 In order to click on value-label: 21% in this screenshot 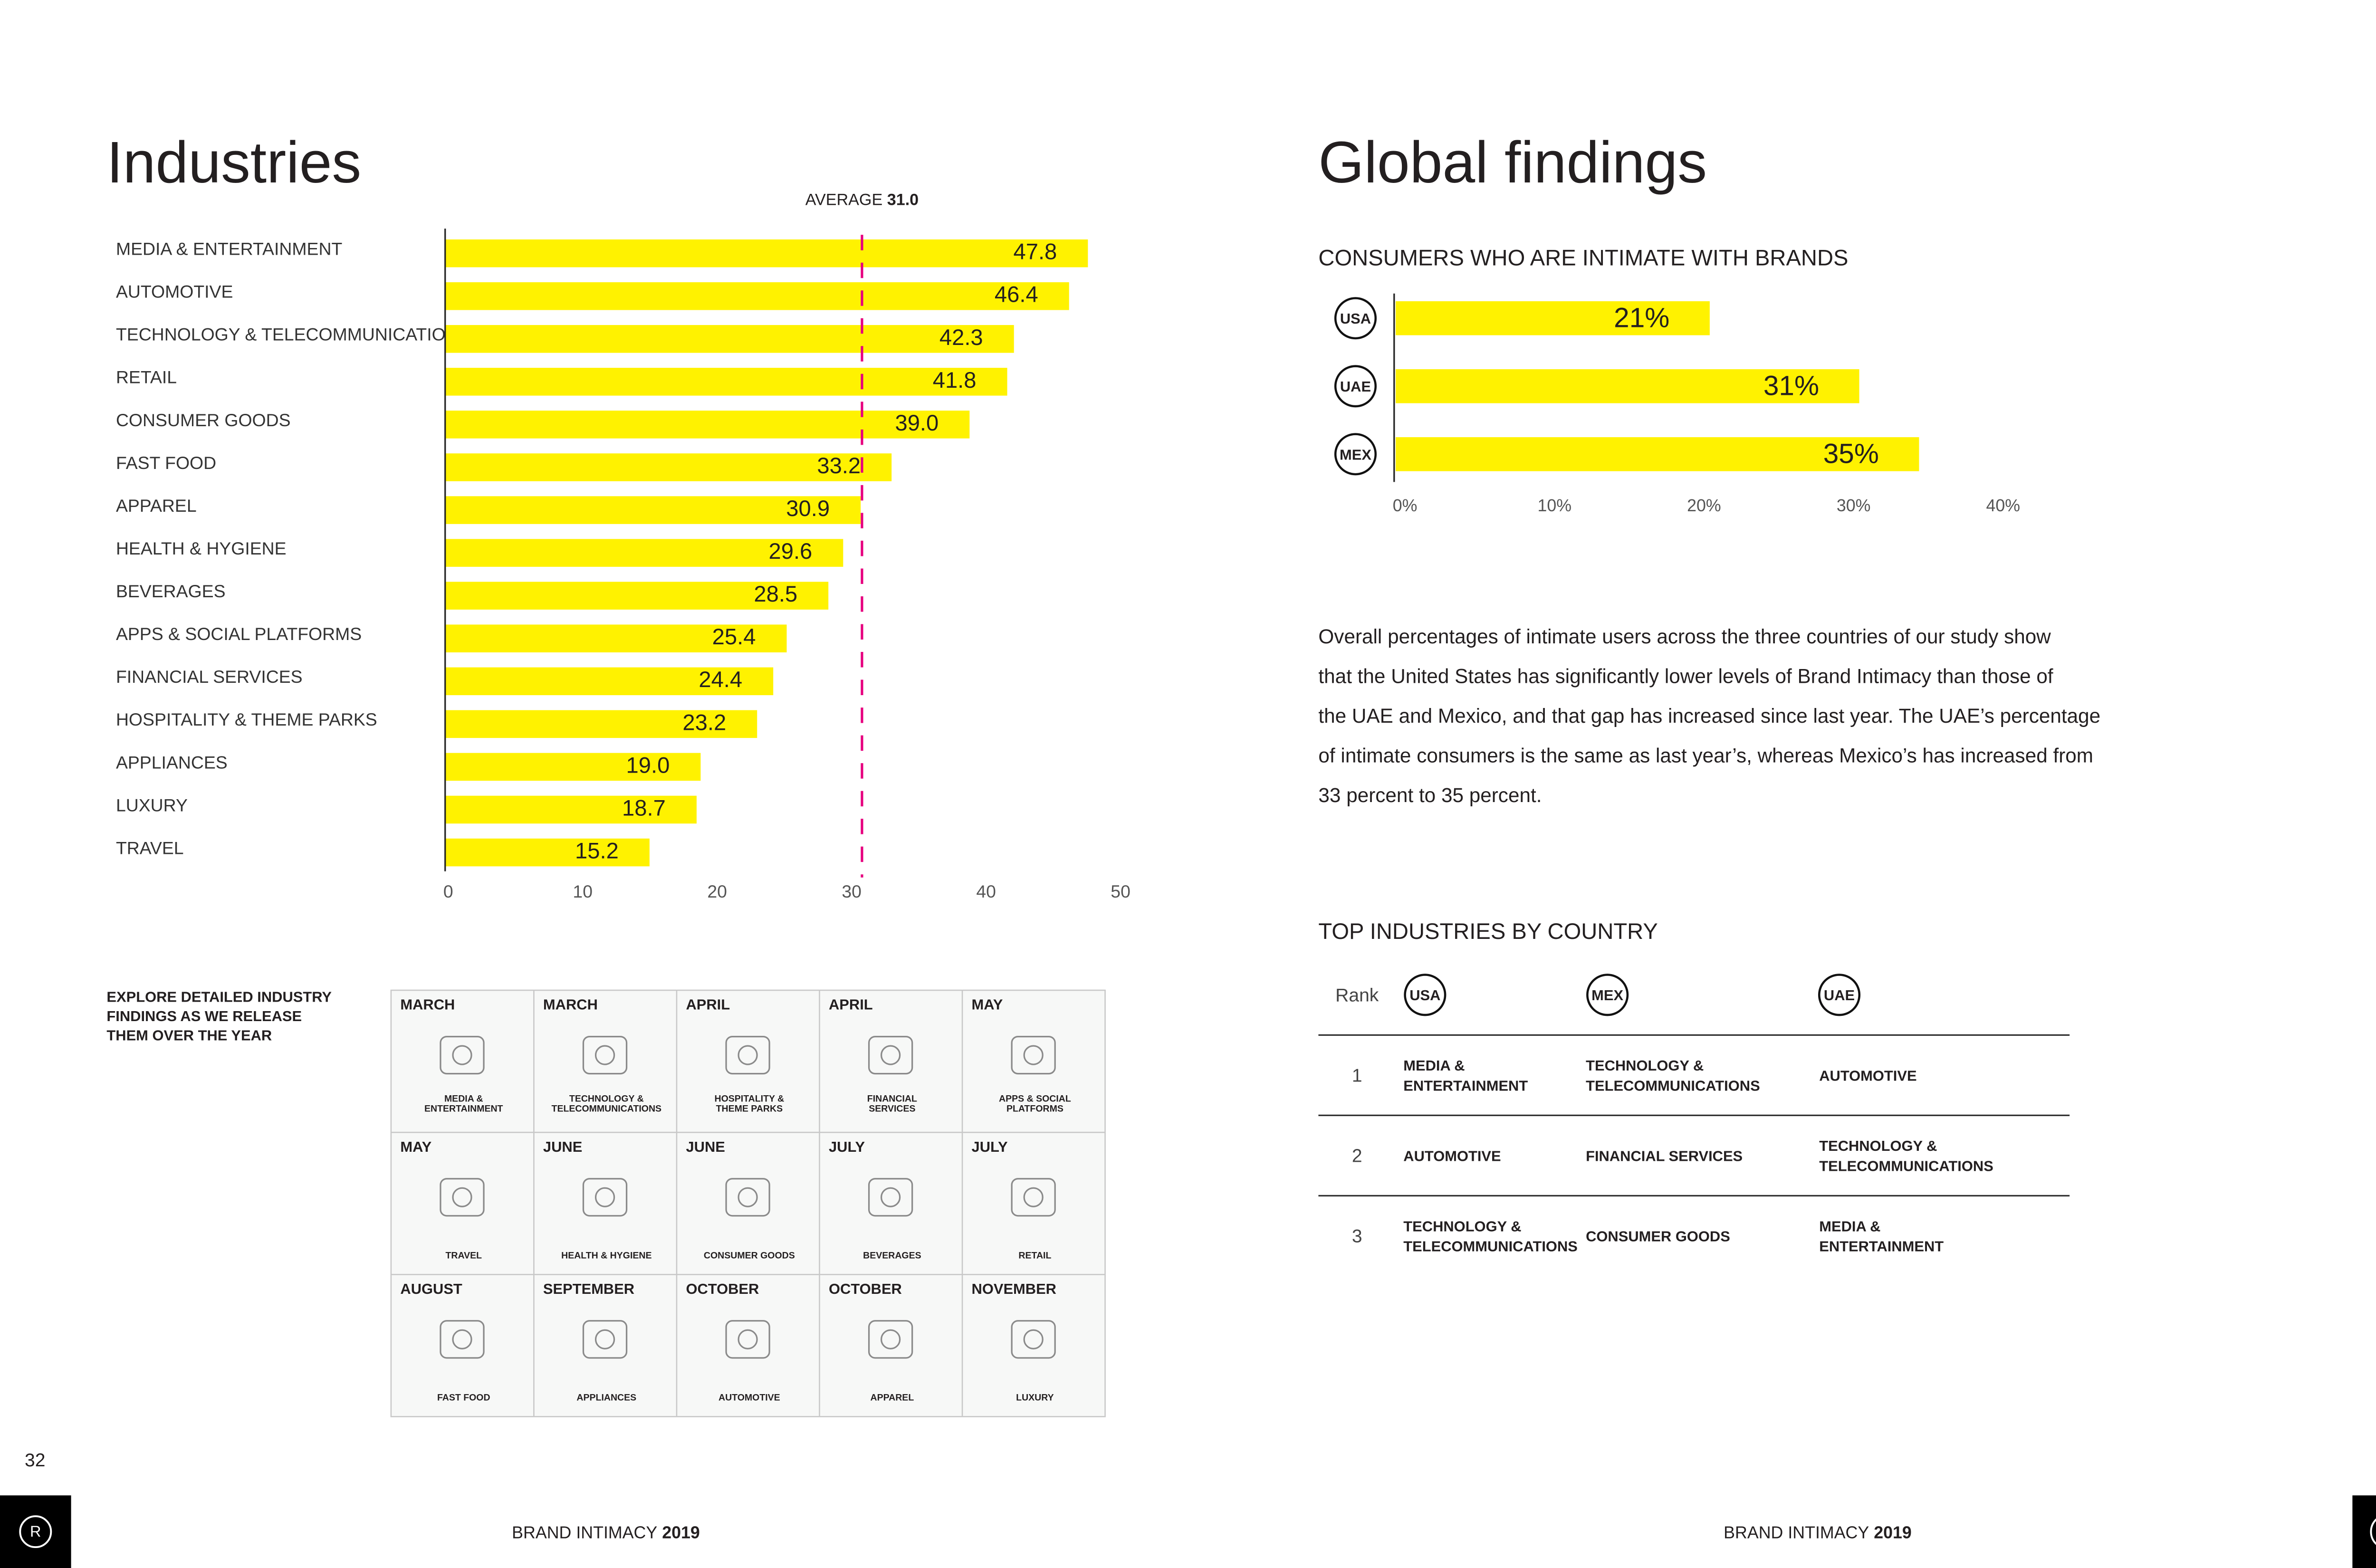, I will do `click(1641, 318)`.